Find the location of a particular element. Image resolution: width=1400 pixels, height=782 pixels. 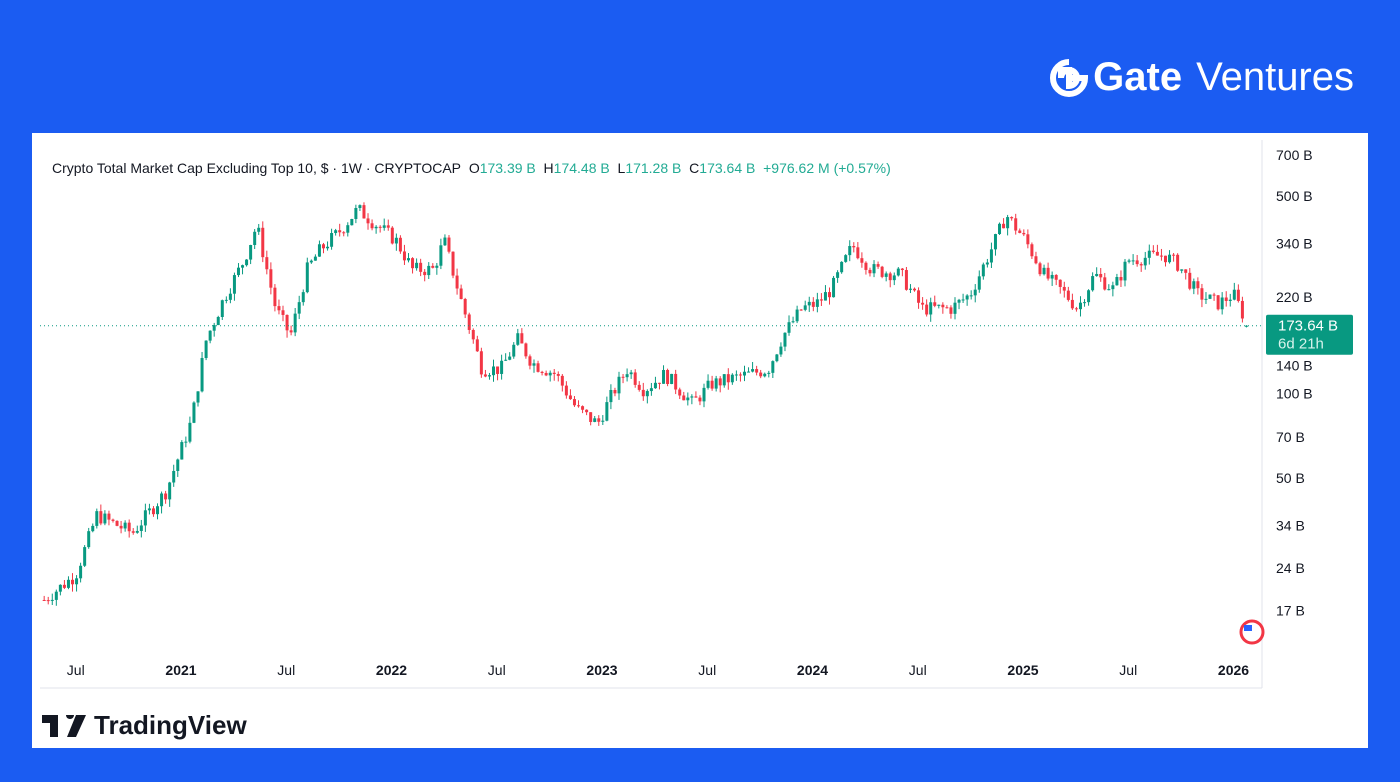

y-tick-label: 17 B is located at coordinates (1290, 610).